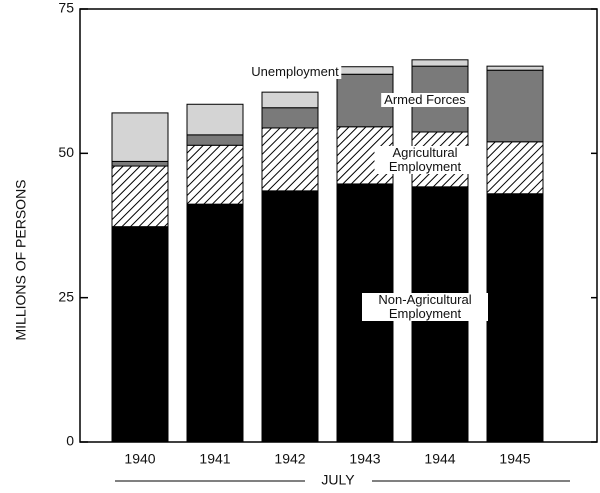 This screenshot has width=600, height=493. I want to click on y-axis-label: MILLIONS OF PERSONS, so click(21, 259).